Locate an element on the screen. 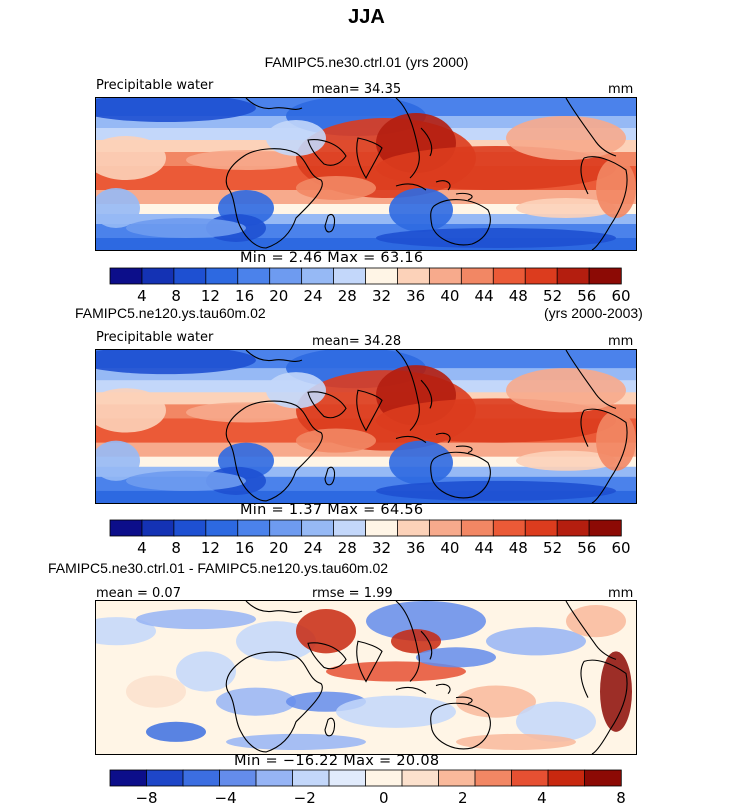 The height and width of the screenshot is (812, 733). panel1-left-label: Precipitable water is located at coordinates (155, 85).